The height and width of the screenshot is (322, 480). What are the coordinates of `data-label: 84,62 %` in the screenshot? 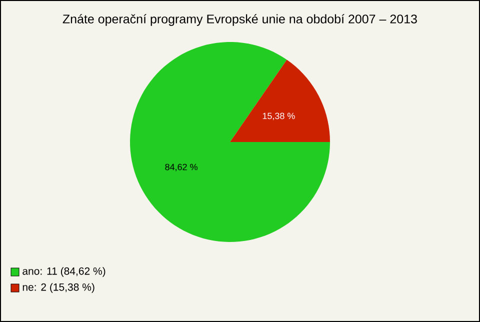 It's located at (181, 168).